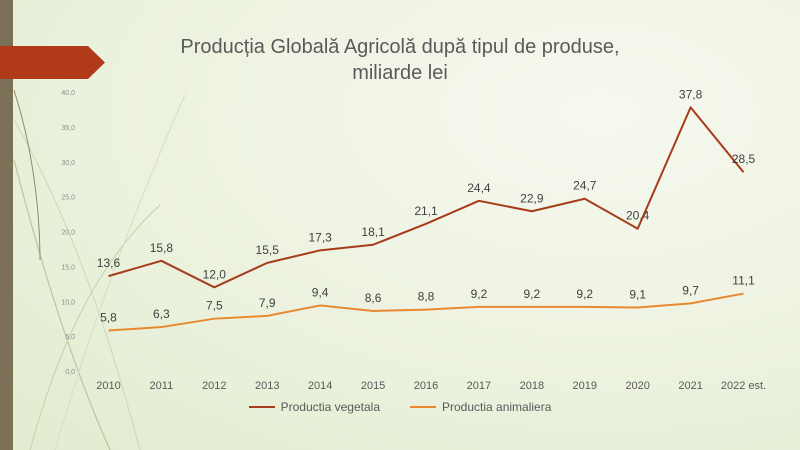 The height and width of the screenshot is (450, 800). What do you see at coordinates (743, 386) in the screenshot?
I see `x-tick-label: 2022 est.` at bounding box center [743, 386].